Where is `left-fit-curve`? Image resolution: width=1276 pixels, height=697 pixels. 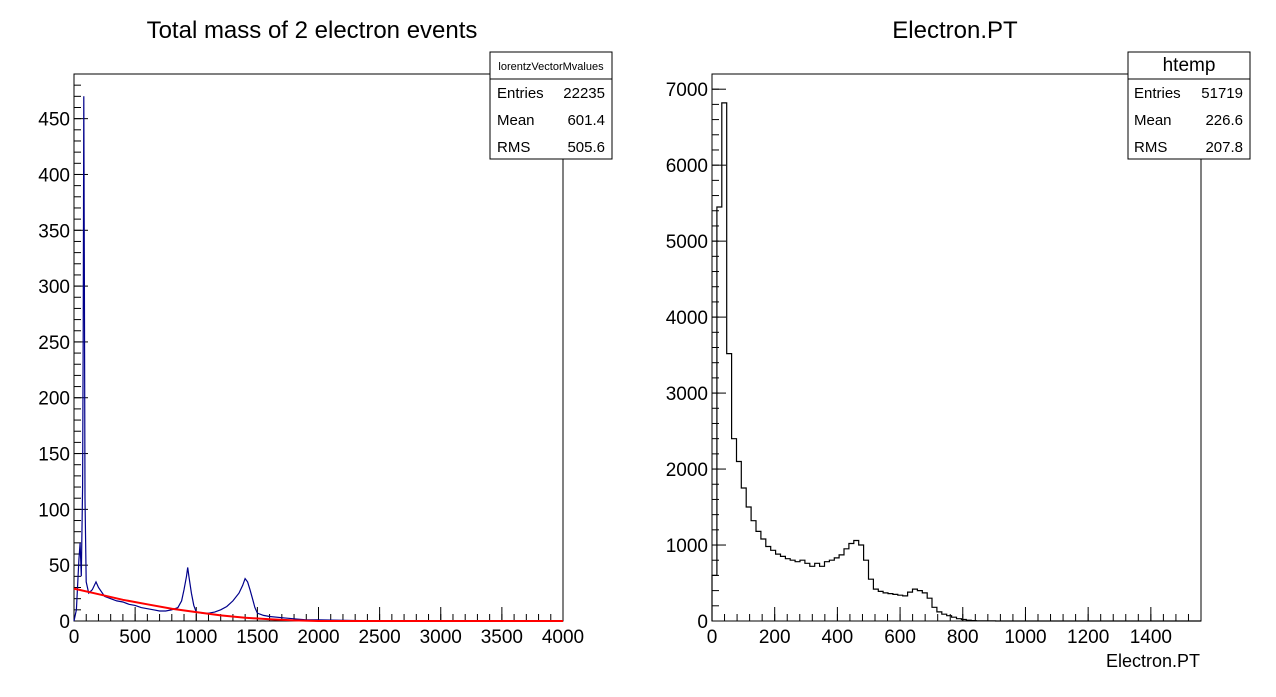 left-fit-curve is located at coordinates (318, 604).